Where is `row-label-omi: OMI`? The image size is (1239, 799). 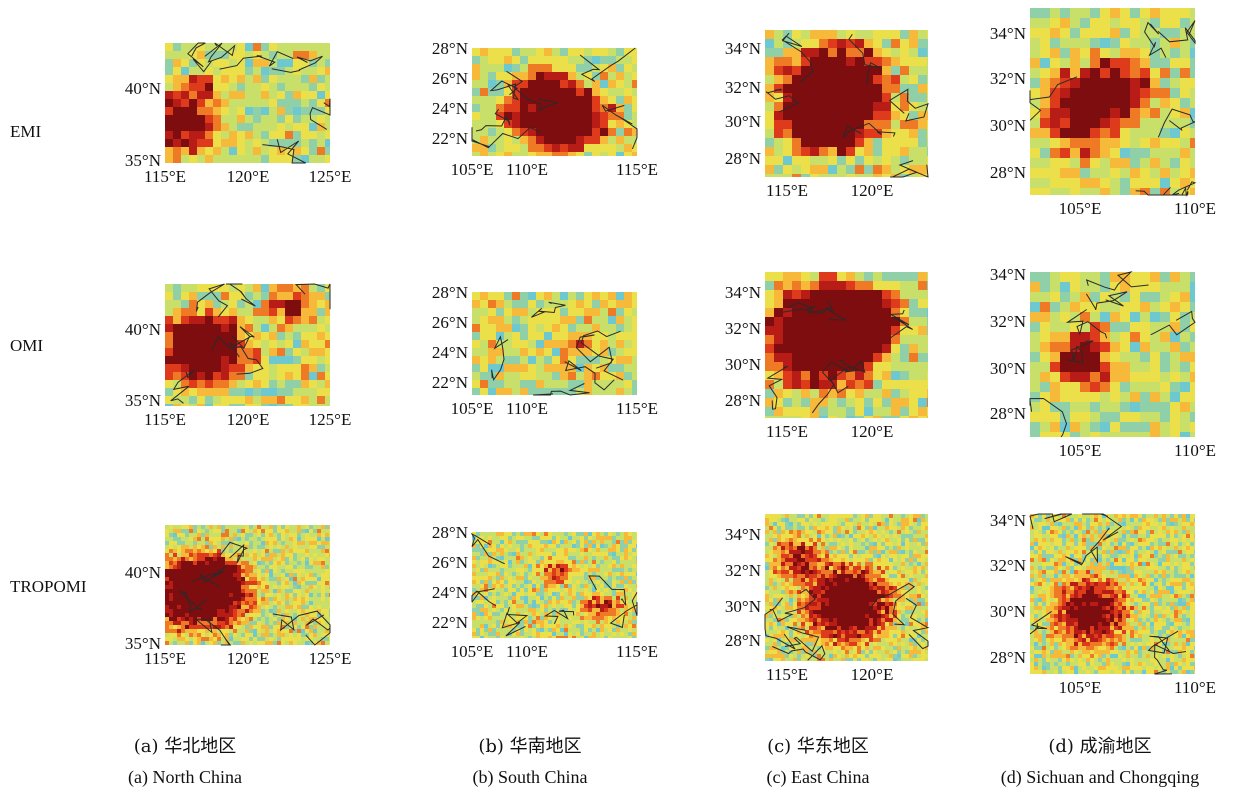
row-label-omi: OMI is located at coordinates (27, 345).